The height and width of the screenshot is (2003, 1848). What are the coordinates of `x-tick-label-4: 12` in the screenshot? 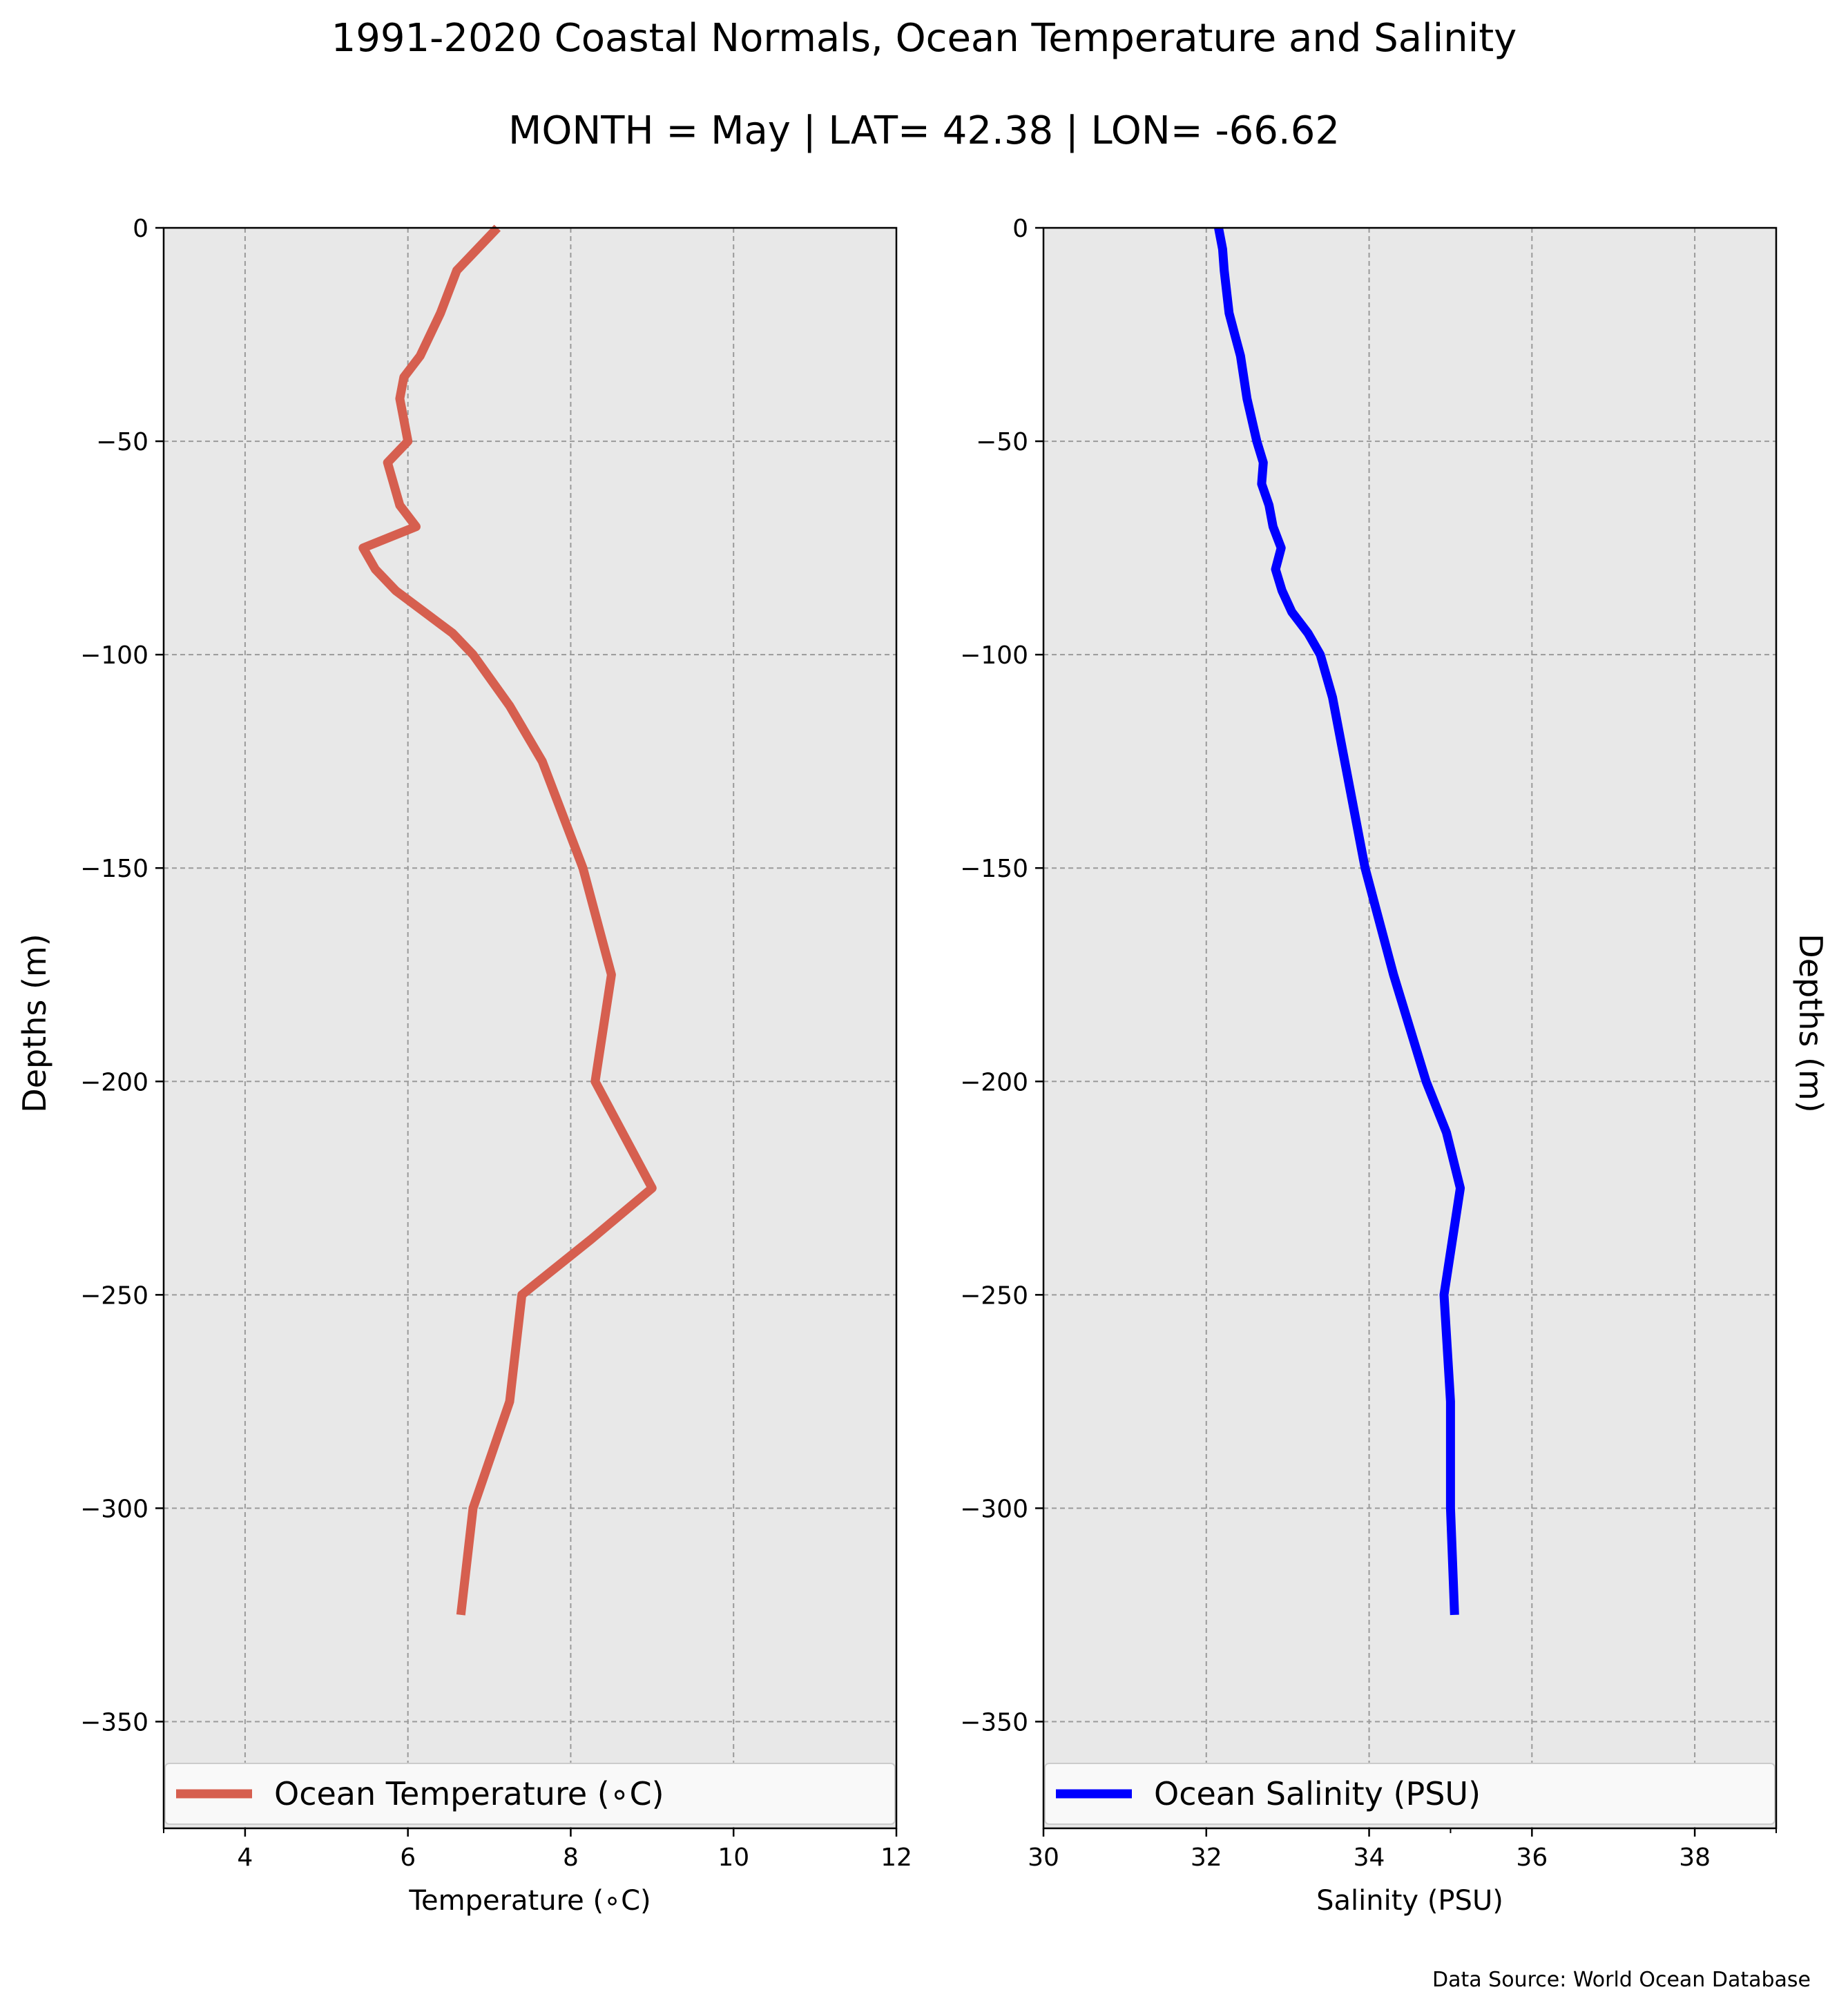 It's located at (896, 1858).